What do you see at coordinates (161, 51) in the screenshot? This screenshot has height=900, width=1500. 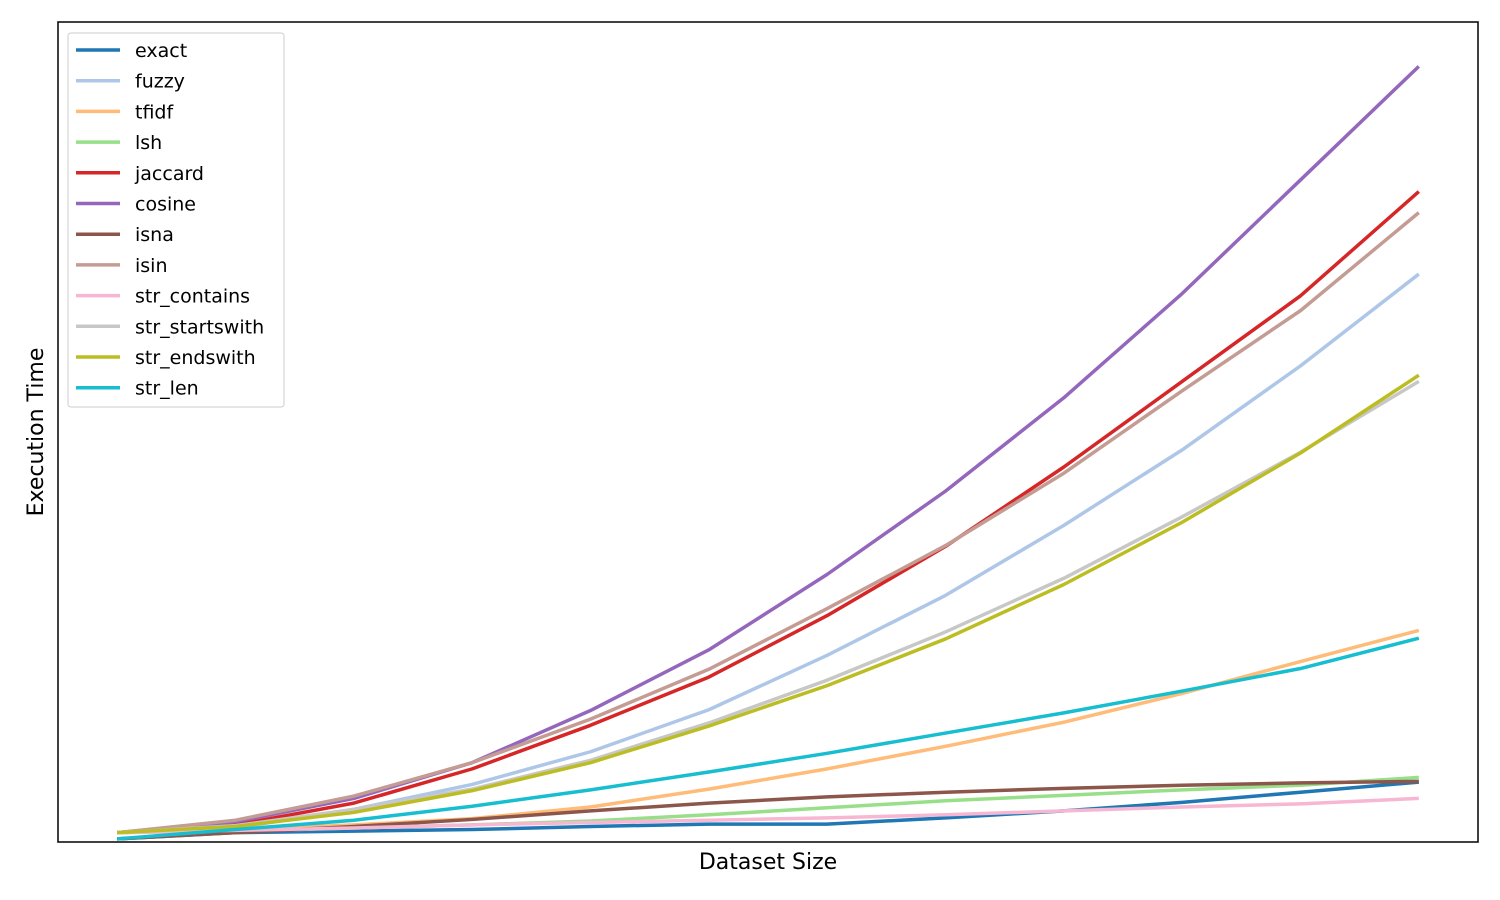 I see `legend-label: exact` at bounding box center [161, 51].